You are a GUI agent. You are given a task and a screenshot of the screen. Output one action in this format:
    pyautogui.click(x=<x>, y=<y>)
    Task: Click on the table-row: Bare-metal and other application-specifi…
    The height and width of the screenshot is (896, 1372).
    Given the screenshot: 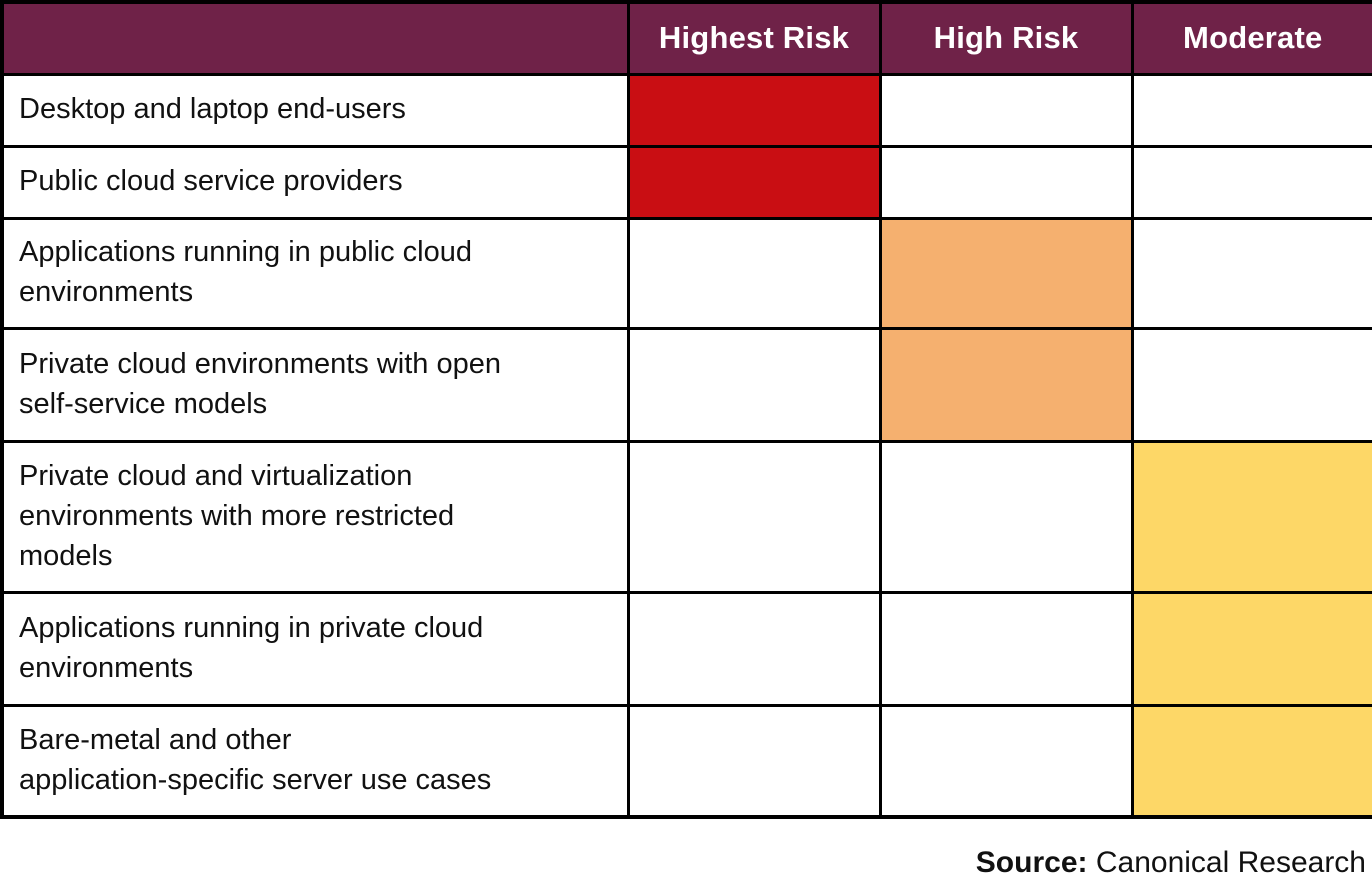 What is the action you would take?
    pyautogui.click(x=686, y=761)
    